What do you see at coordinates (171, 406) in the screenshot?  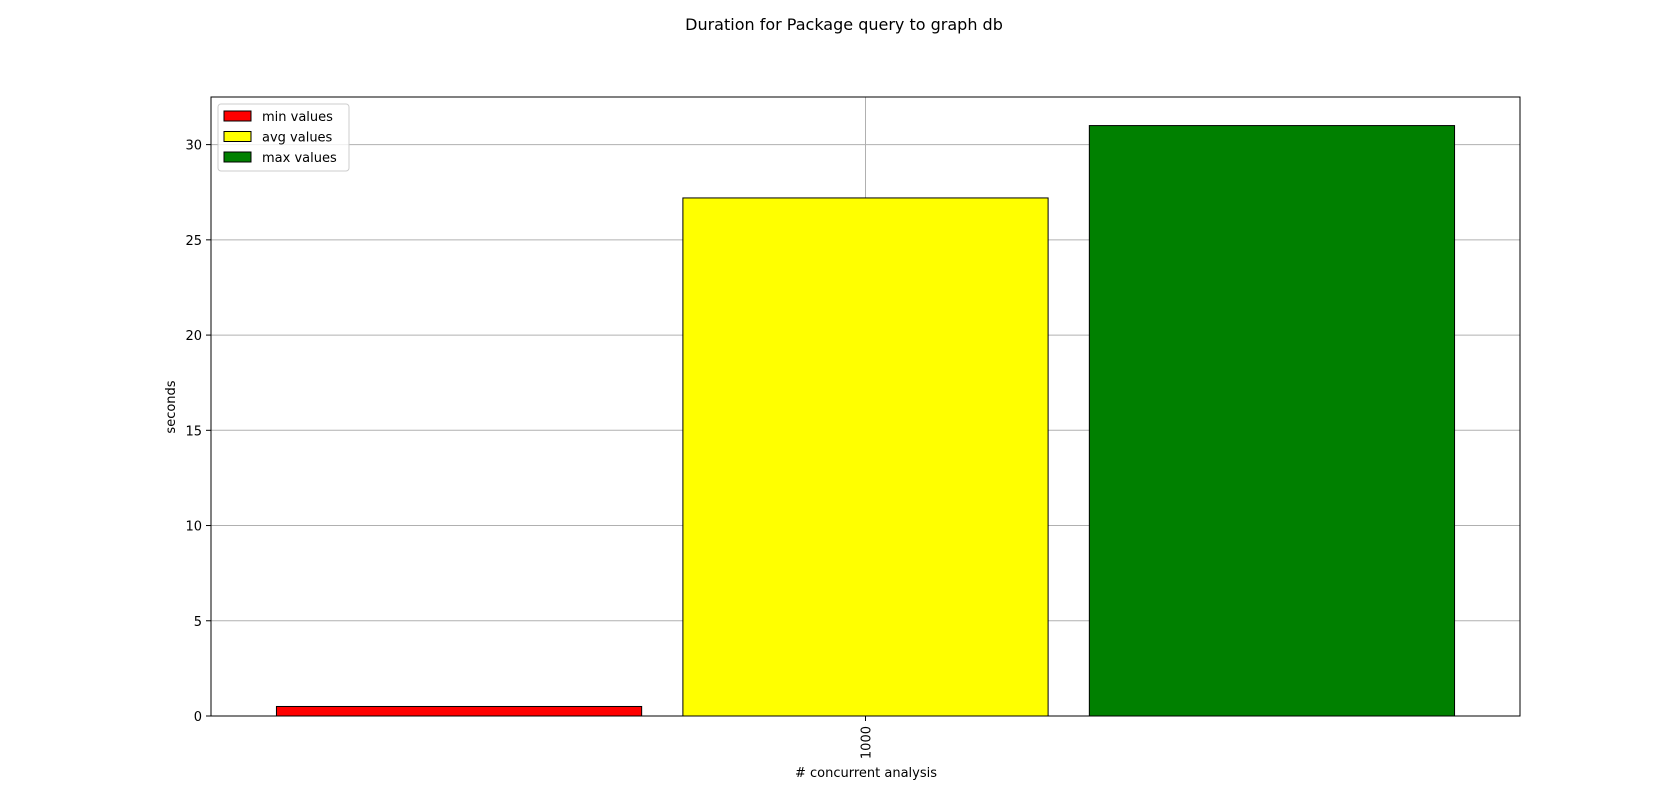 I see `y-axis-label: seconds` at bounding box center [171, 406].